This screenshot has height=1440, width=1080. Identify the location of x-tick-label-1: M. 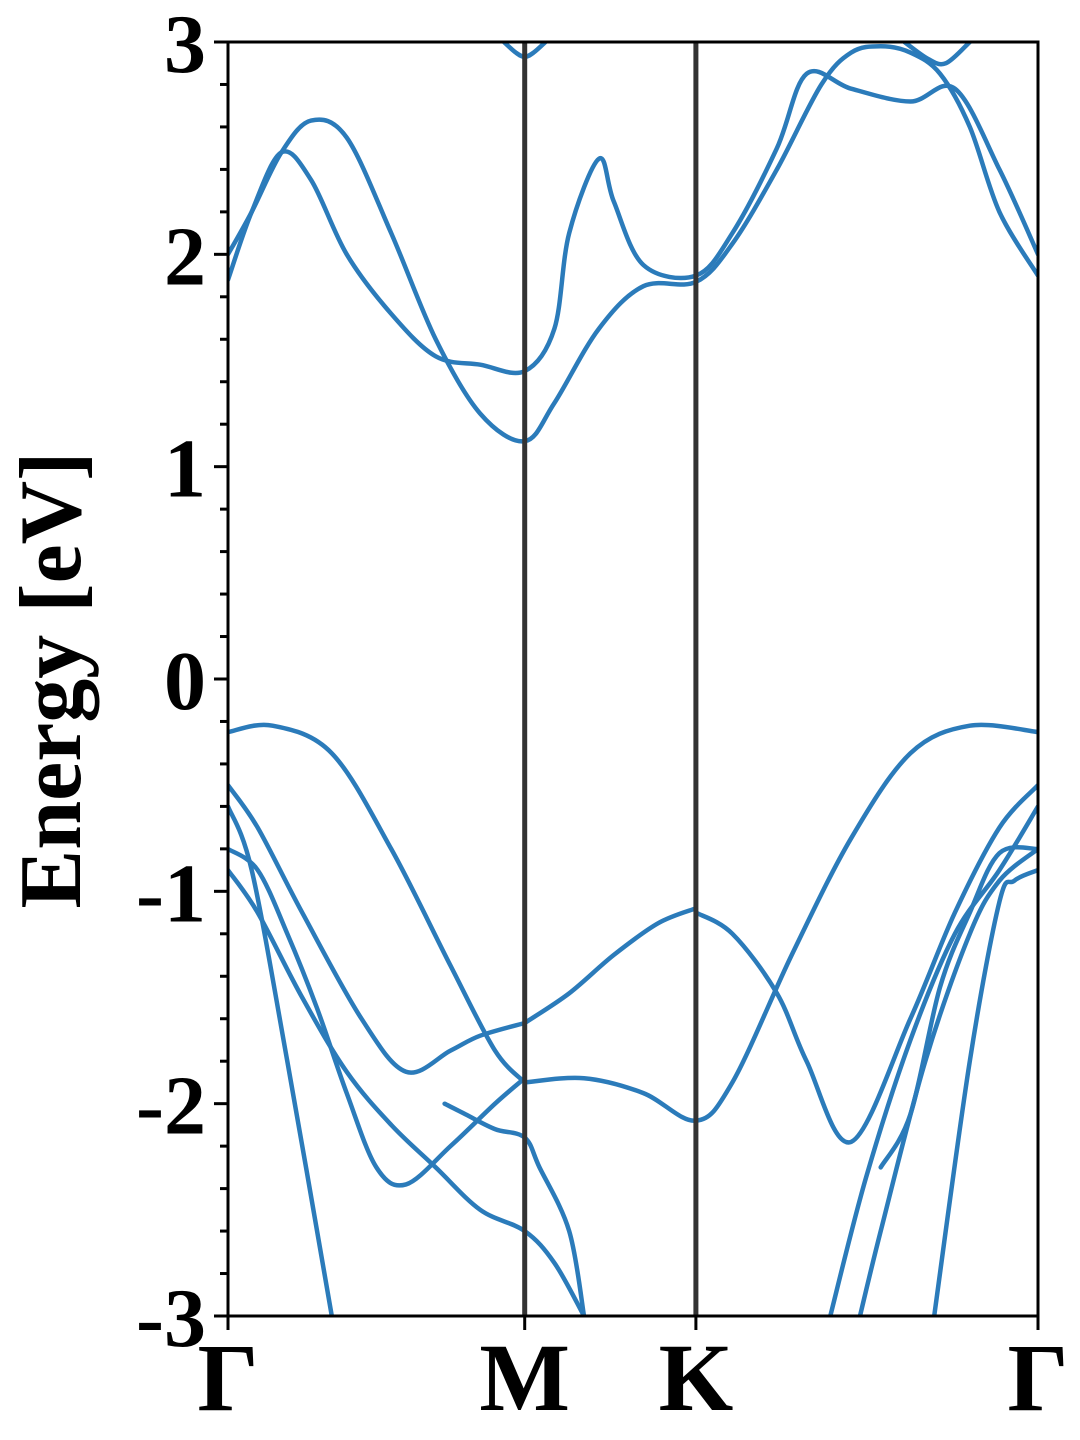
(524, 1377).